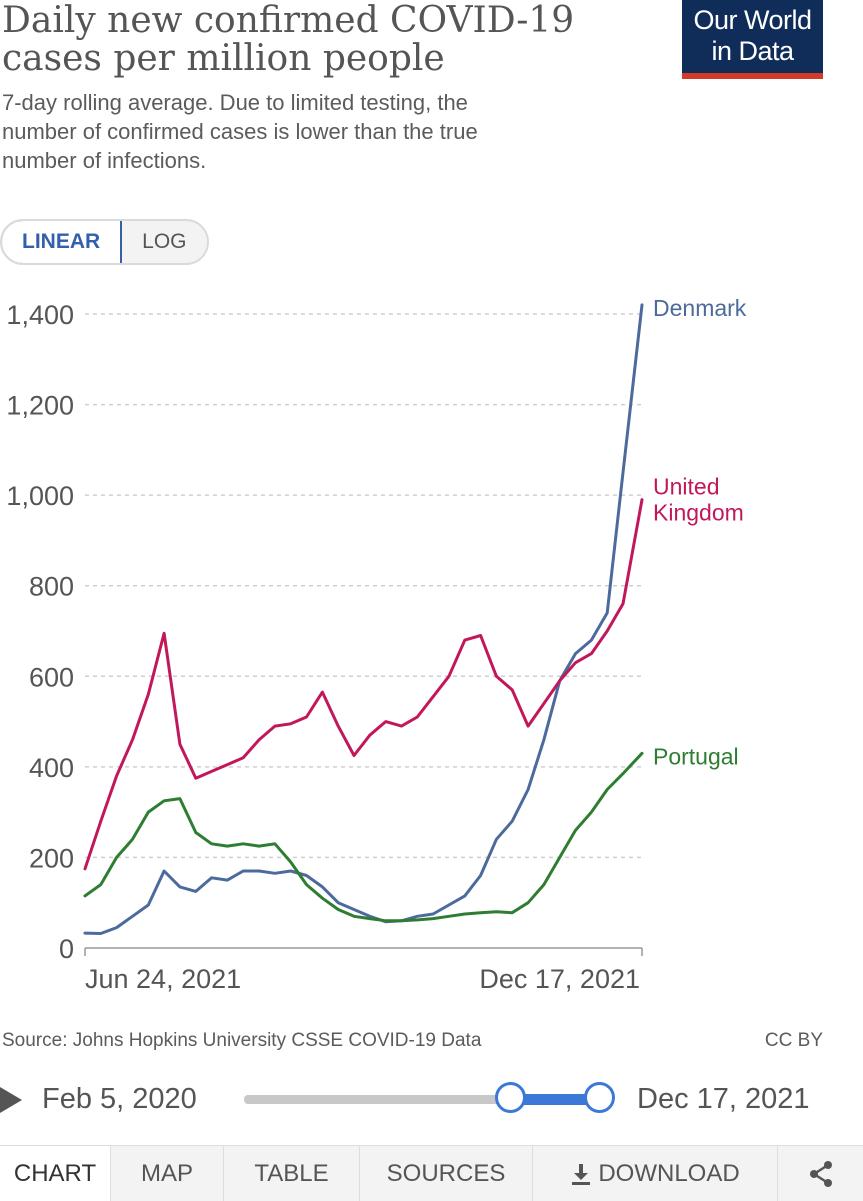 Image resolution: width=863 pixels, height=1201 pixels. Describe the element at coordinates (40, 315) in the screenshot. I see `y-tick-label: 1,400` at that location.